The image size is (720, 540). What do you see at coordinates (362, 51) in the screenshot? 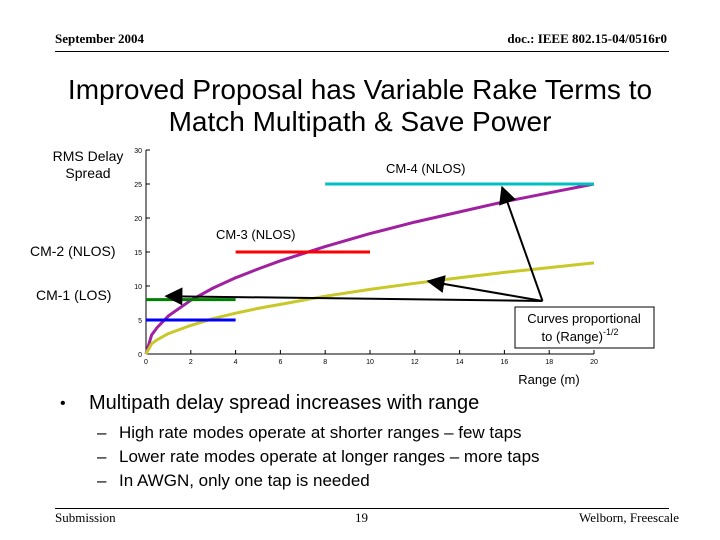
I see `header-rule` at bounding box center [362, 51].